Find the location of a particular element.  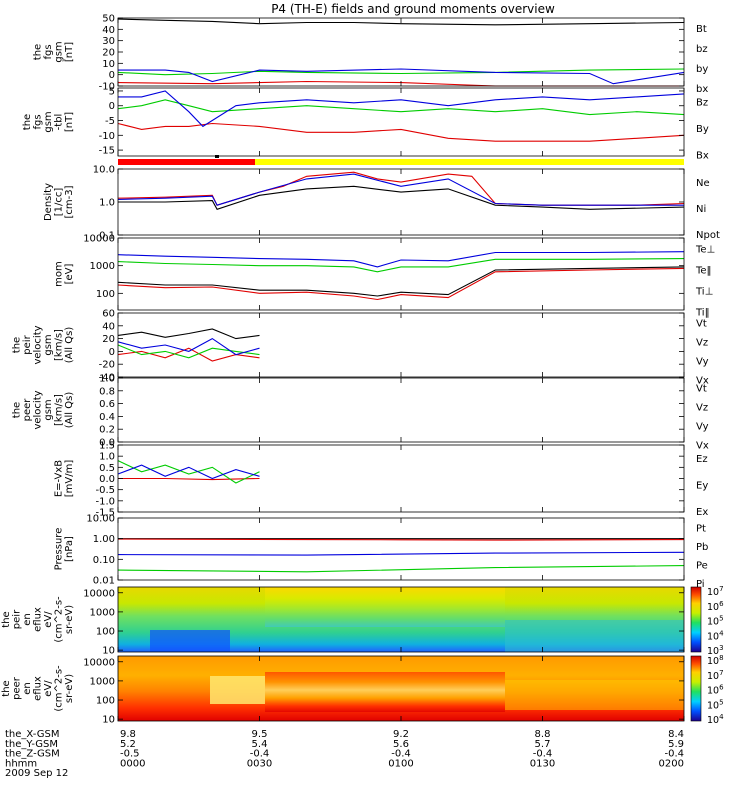

ytick-label: 1.00 is located at coordinates (104, 539).